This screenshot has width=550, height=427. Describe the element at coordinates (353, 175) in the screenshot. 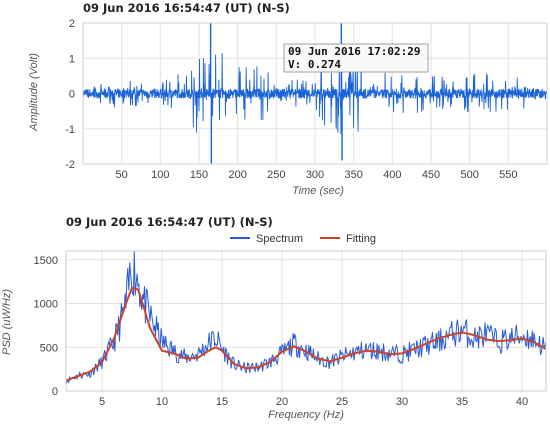

I see `top-x-tick-label: 350` at that location.